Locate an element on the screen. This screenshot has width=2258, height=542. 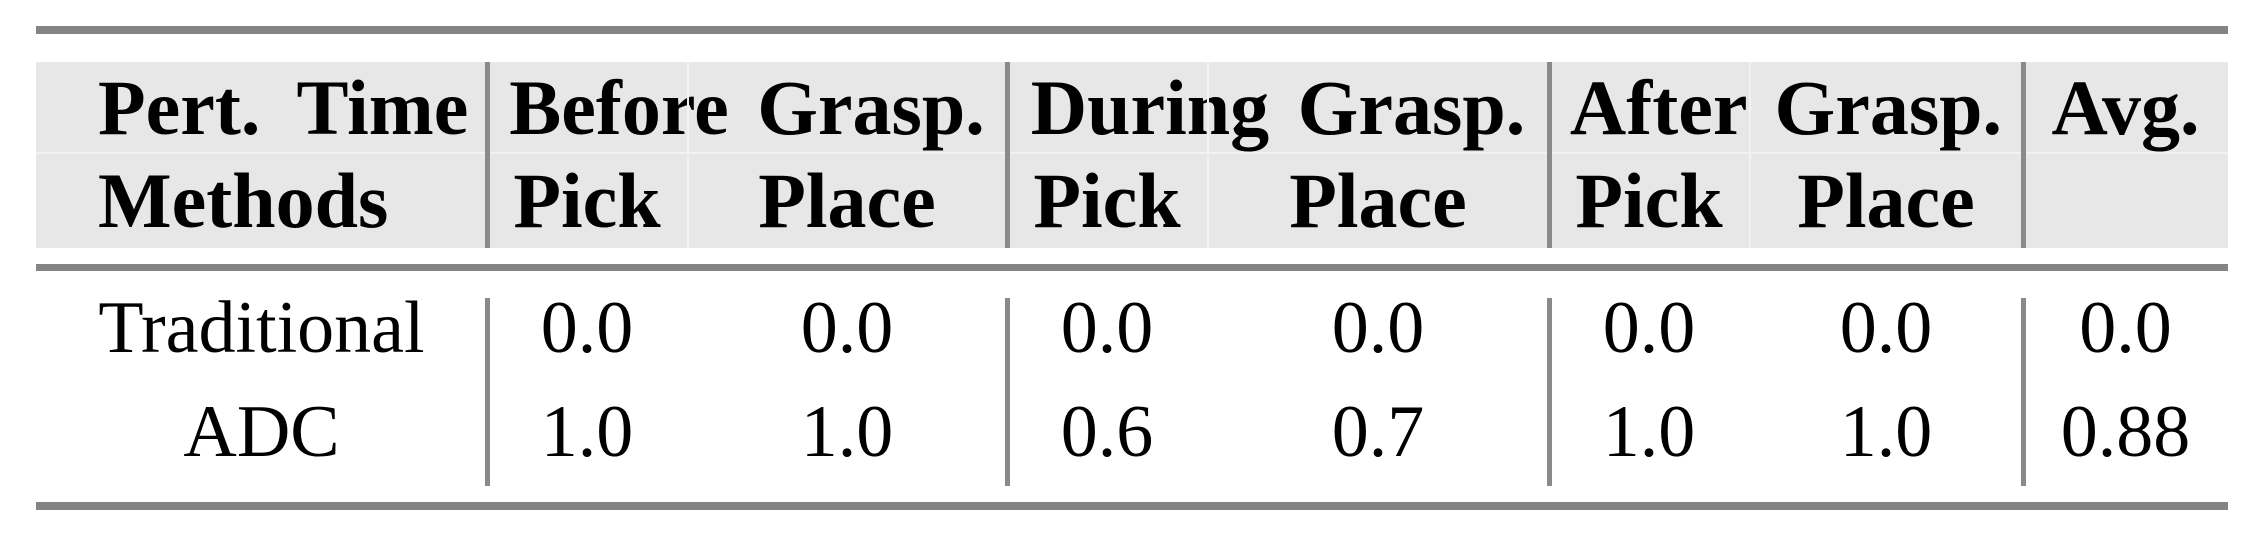
row-adc-during-place: 0.7 is located at coordinates (1378, 431).